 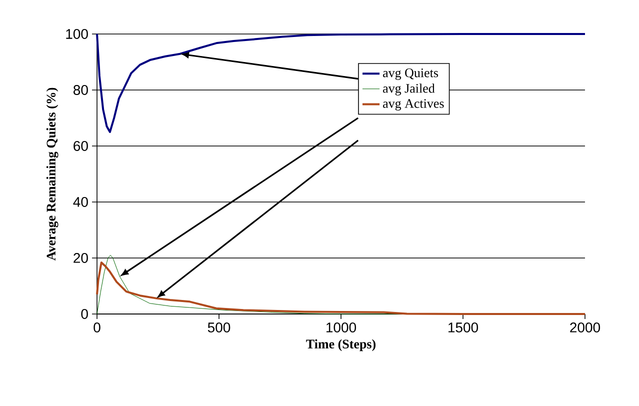 What do you see at coordinates (341, 327) in the screenshot?
I see `x-tick-label: 1000` at bounding box center [341, 327].